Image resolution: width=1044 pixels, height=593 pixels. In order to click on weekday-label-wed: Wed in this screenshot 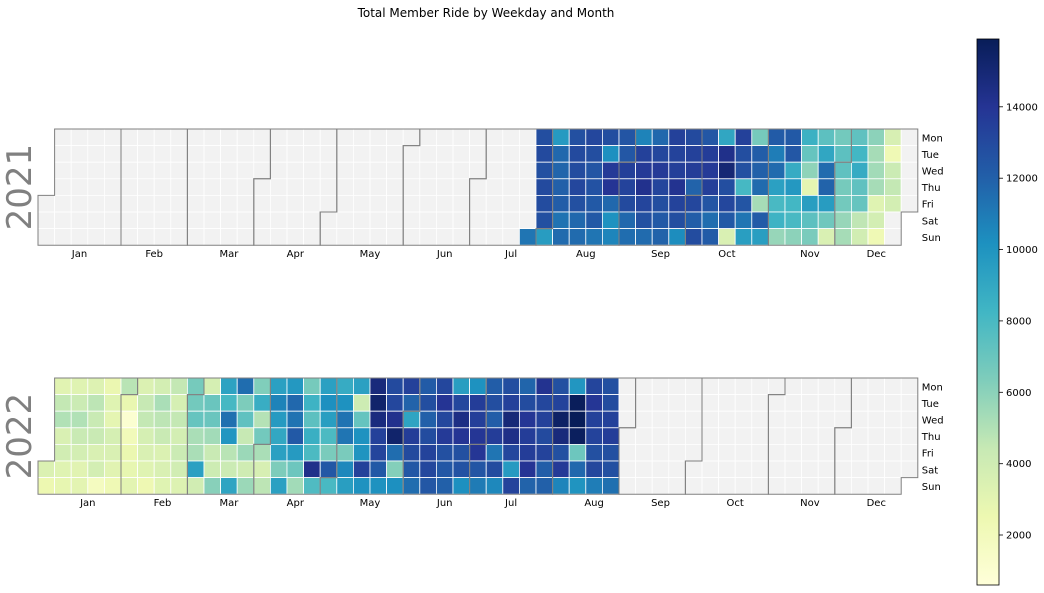, I will do `click(933, 421)`.